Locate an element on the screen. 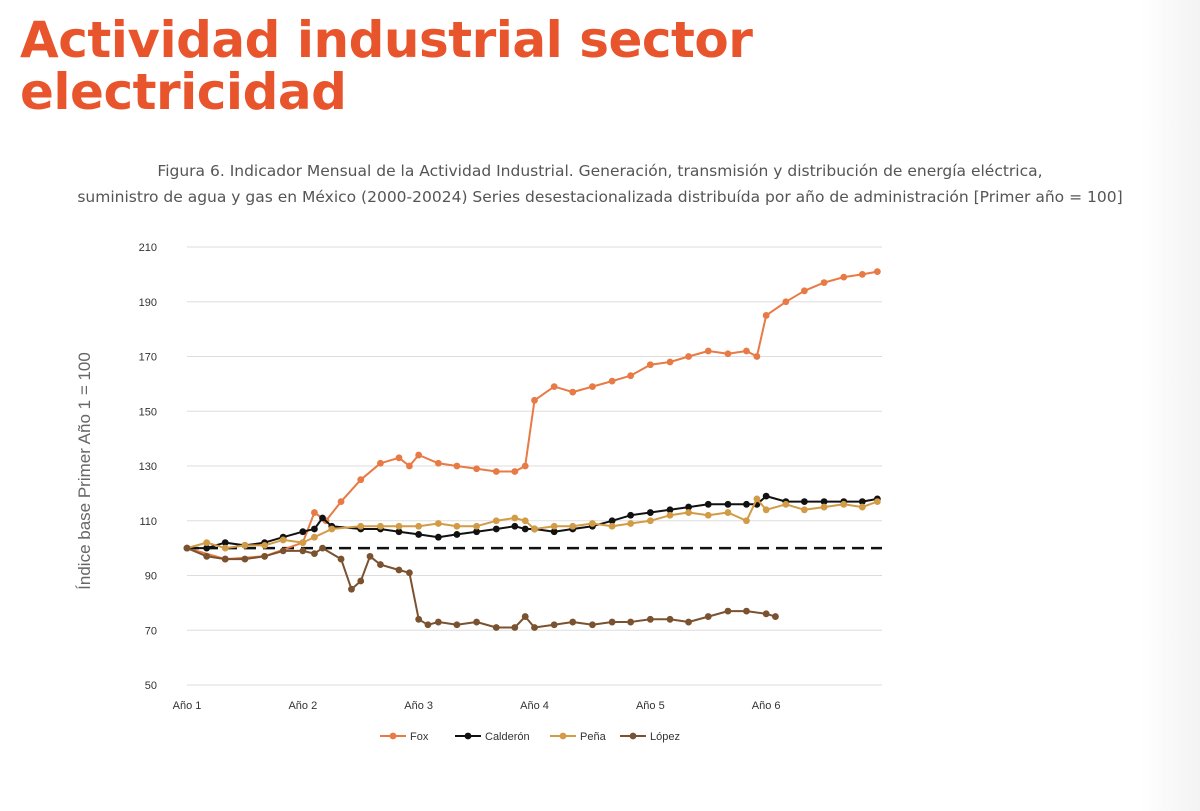  slide-edge-shade is located at coordinates (1170, 405).